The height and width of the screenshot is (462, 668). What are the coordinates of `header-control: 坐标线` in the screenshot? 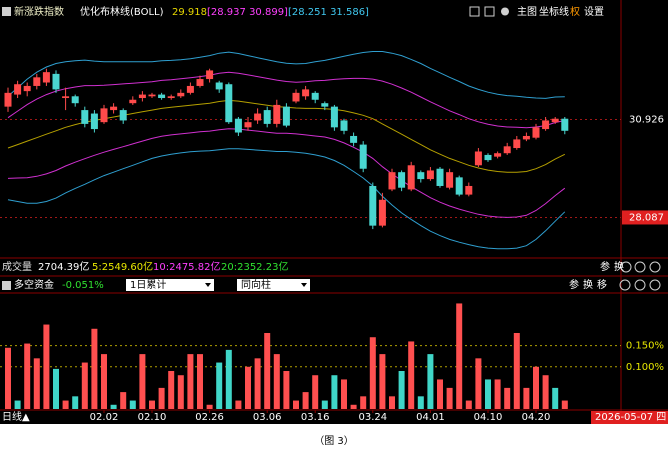 It's located at (554, 11).